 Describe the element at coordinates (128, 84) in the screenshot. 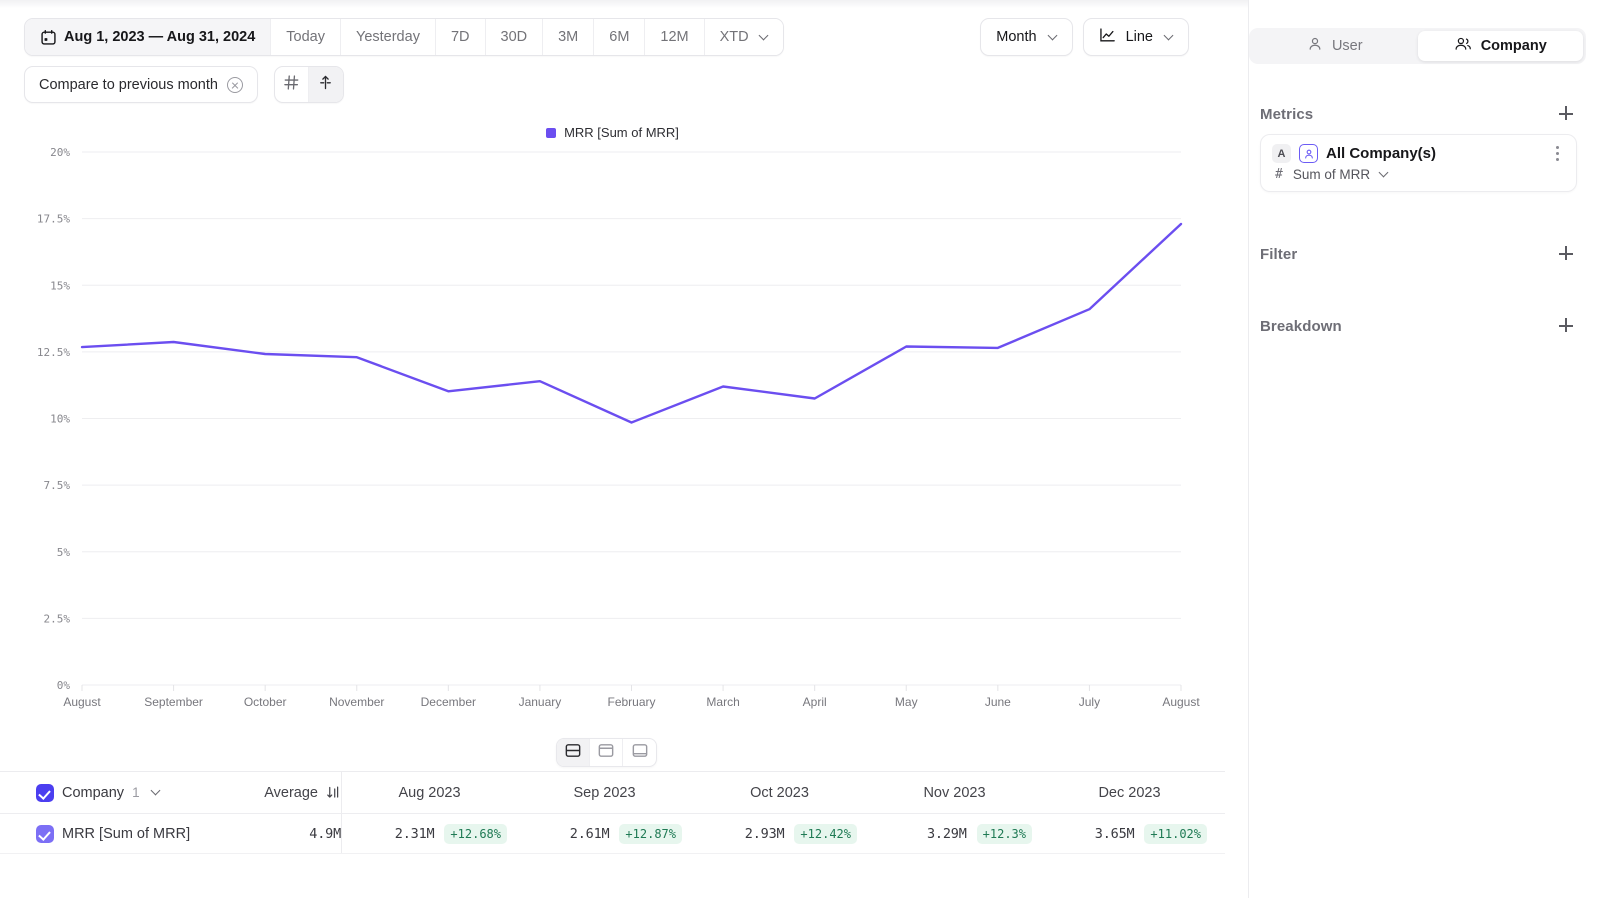

I see `compare-label: Compare to previous month` at that location.